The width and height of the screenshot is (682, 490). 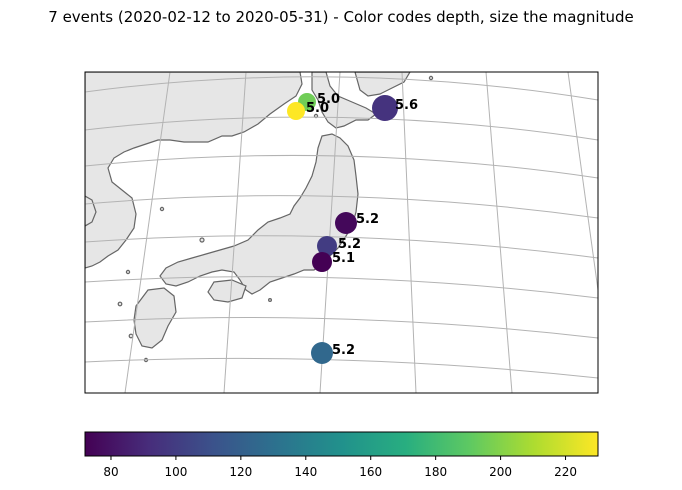 I want to click on colorbar-tick-label: 140, so click(x=305, y=472).